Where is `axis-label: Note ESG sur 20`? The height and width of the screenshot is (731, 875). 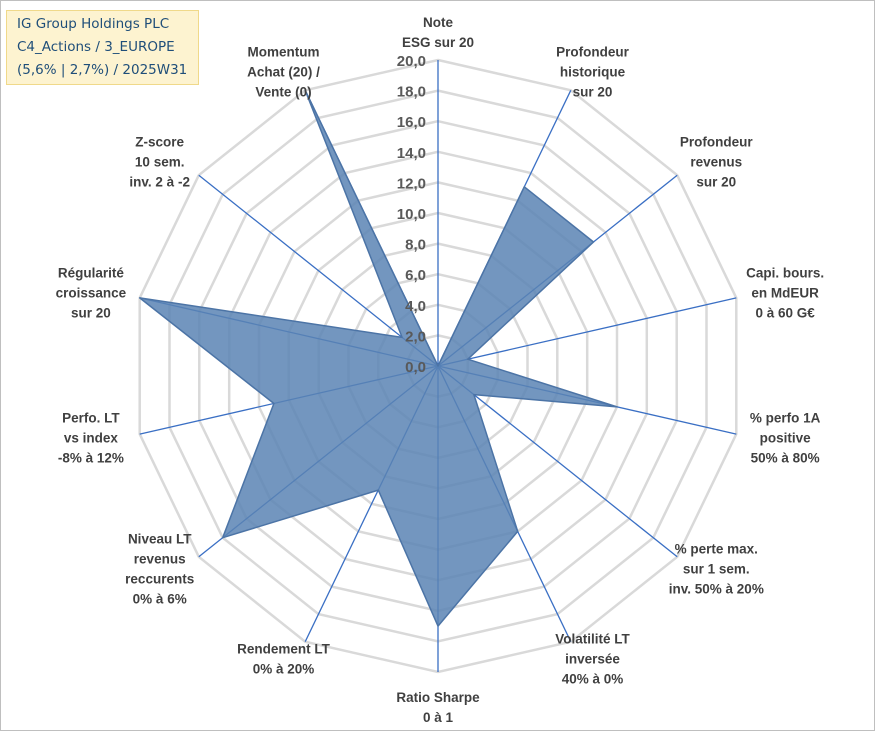
axis-label: Note ESG sur 20 is located at coordinates (438, 32).